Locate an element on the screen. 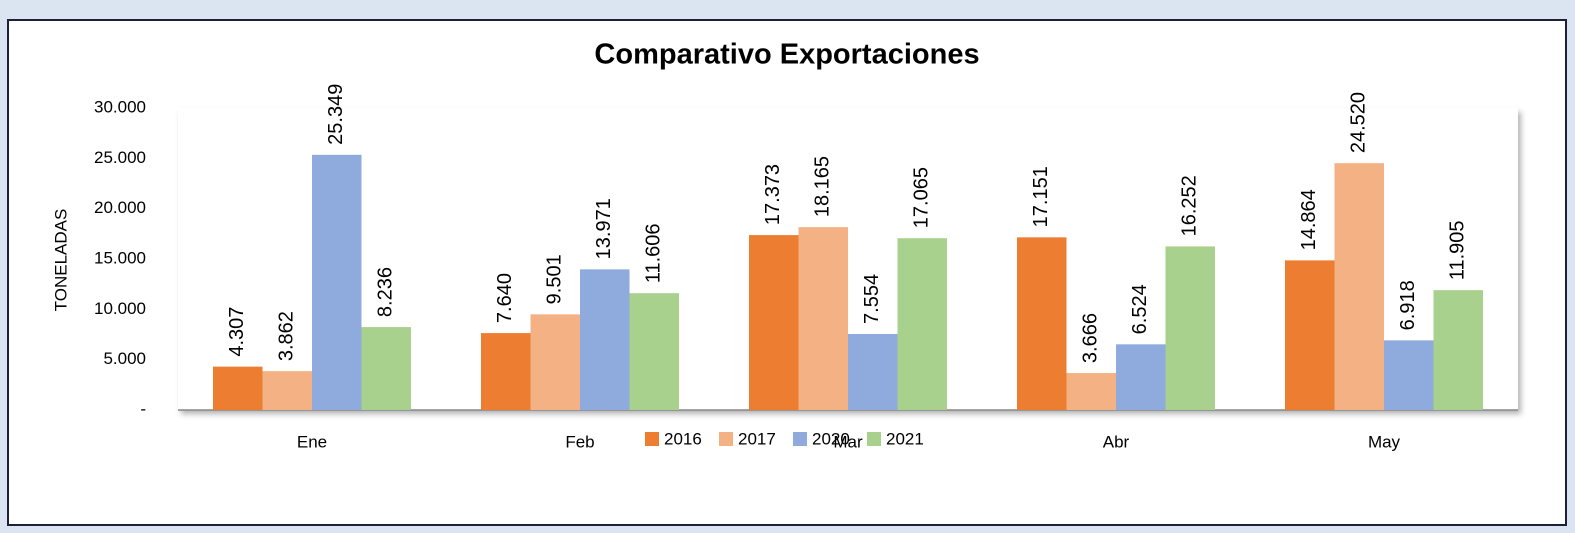 The width and height of the screenshot is (1575, 533). value-label: 4.307 is located at coordinates (237, 332).